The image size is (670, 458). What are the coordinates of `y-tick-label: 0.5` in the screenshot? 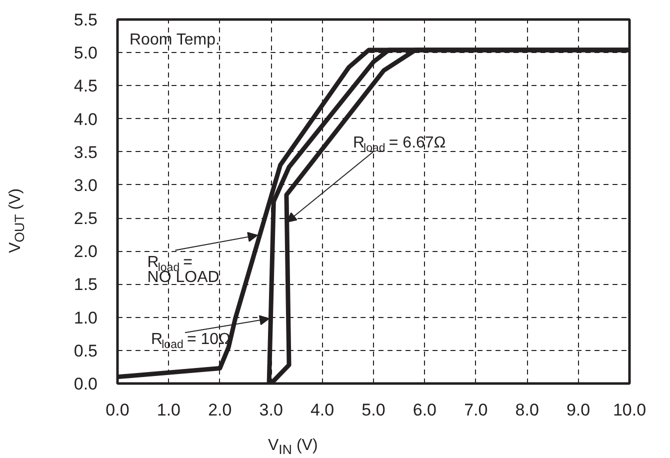 It's located at (86, 350).